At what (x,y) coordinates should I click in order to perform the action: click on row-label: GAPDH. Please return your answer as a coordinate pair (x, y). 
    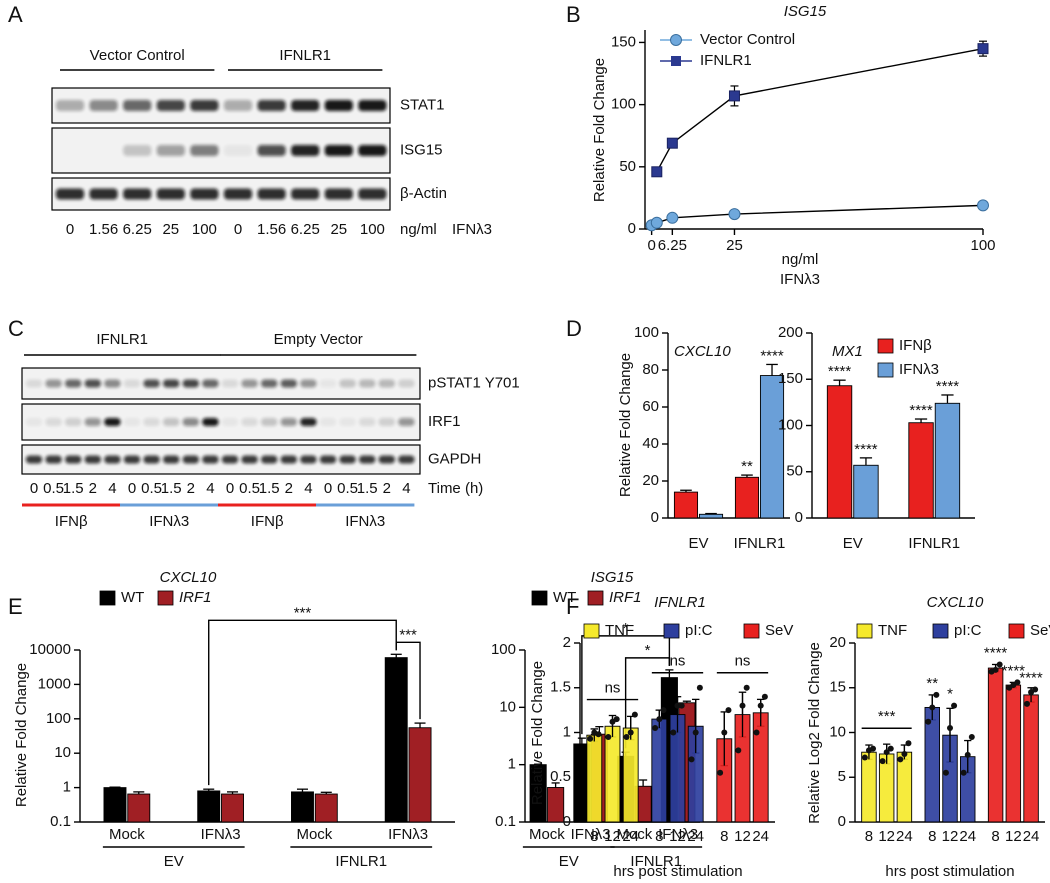
    Looking at the image, I should click on (454, 458).